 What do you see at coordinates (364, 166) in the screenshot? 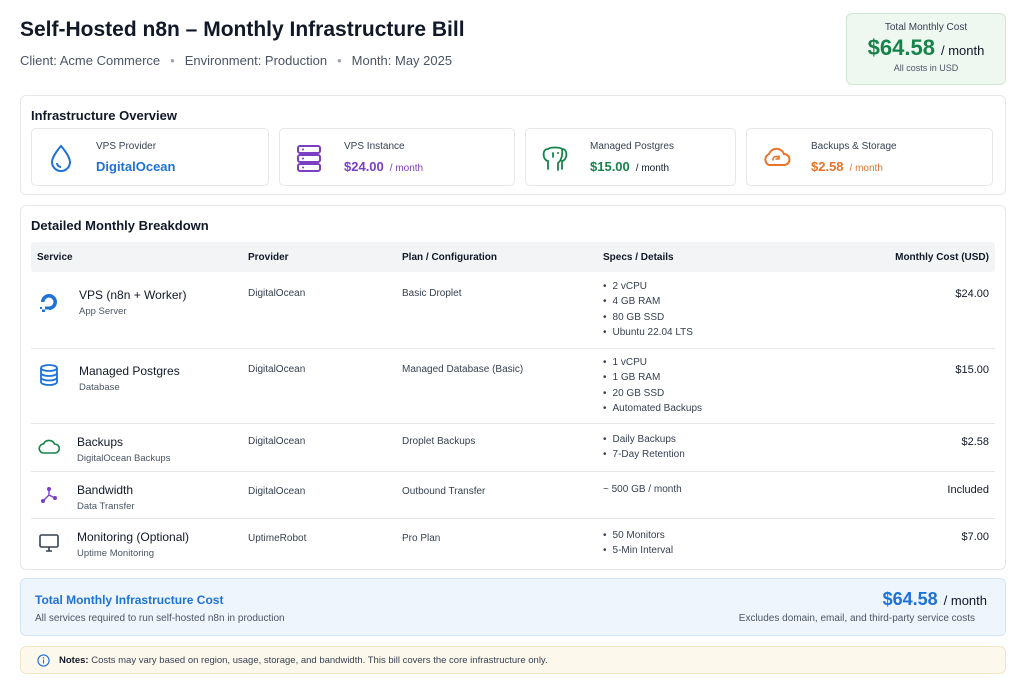
I see `card-value: $24.00` at bounding box center [364, 166].